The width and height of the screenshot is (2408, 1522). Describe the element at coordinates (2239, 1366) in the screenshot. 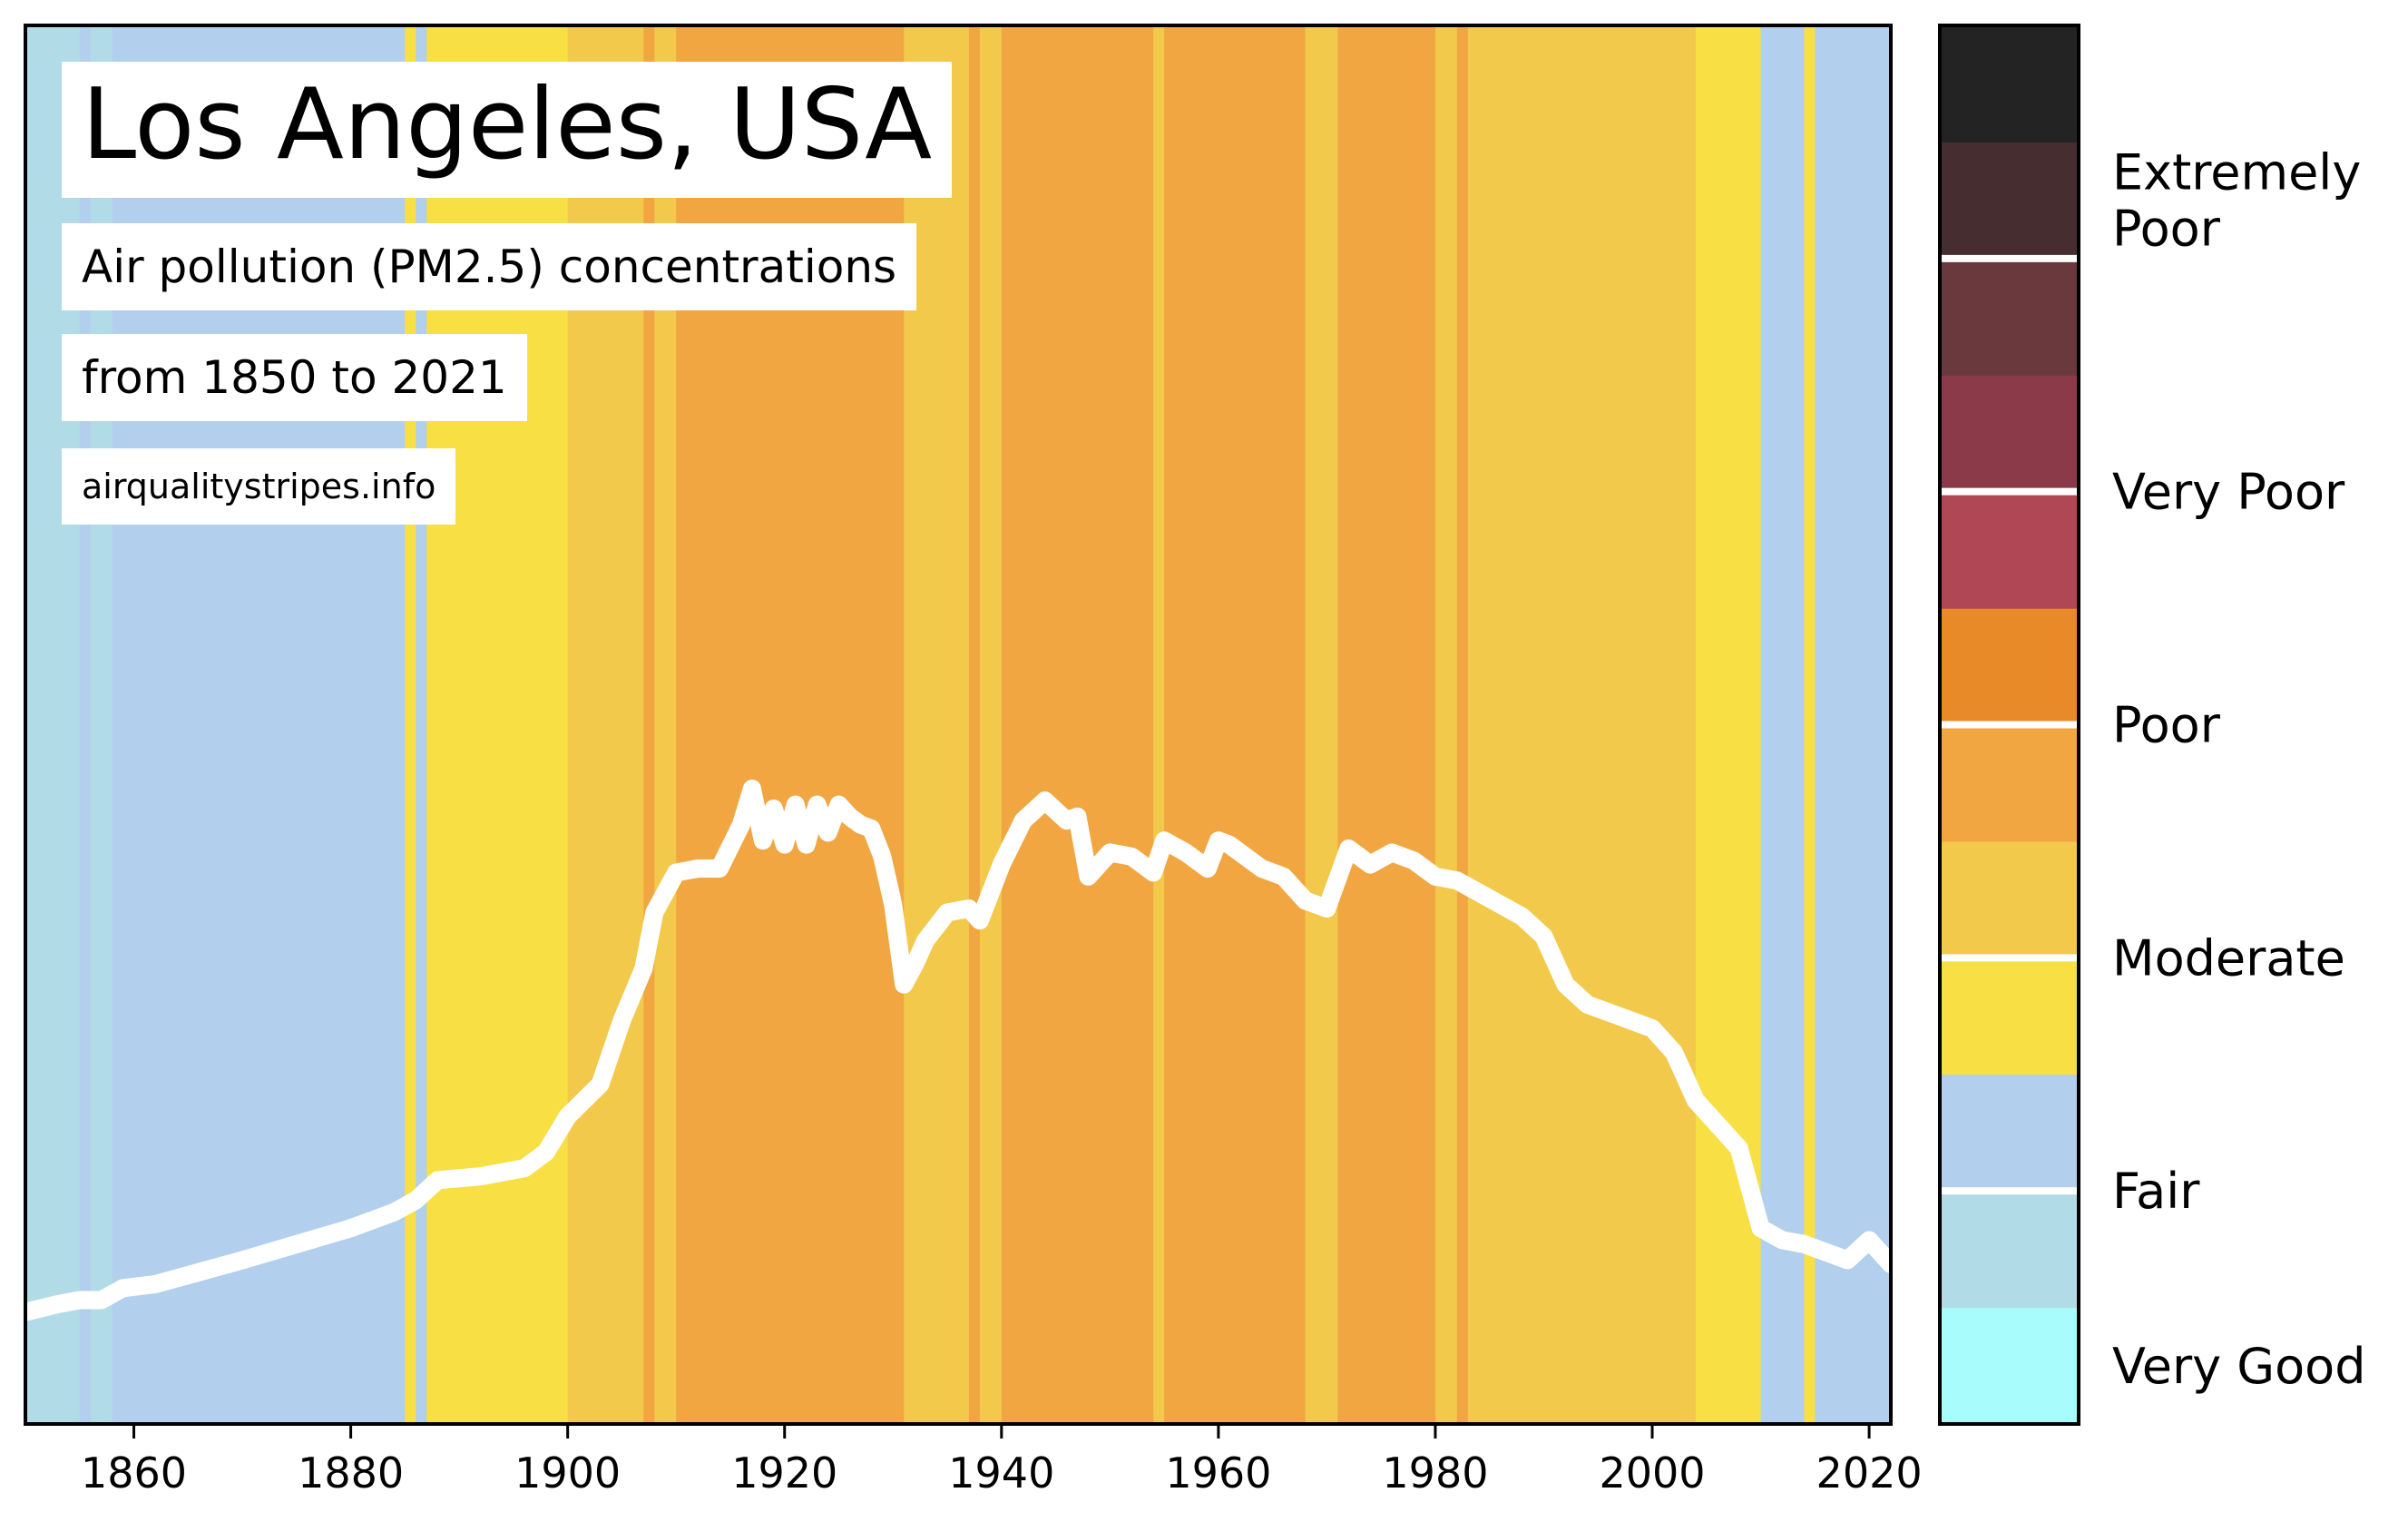

I see `colorbar-label-very-good: Very Good` at that location.